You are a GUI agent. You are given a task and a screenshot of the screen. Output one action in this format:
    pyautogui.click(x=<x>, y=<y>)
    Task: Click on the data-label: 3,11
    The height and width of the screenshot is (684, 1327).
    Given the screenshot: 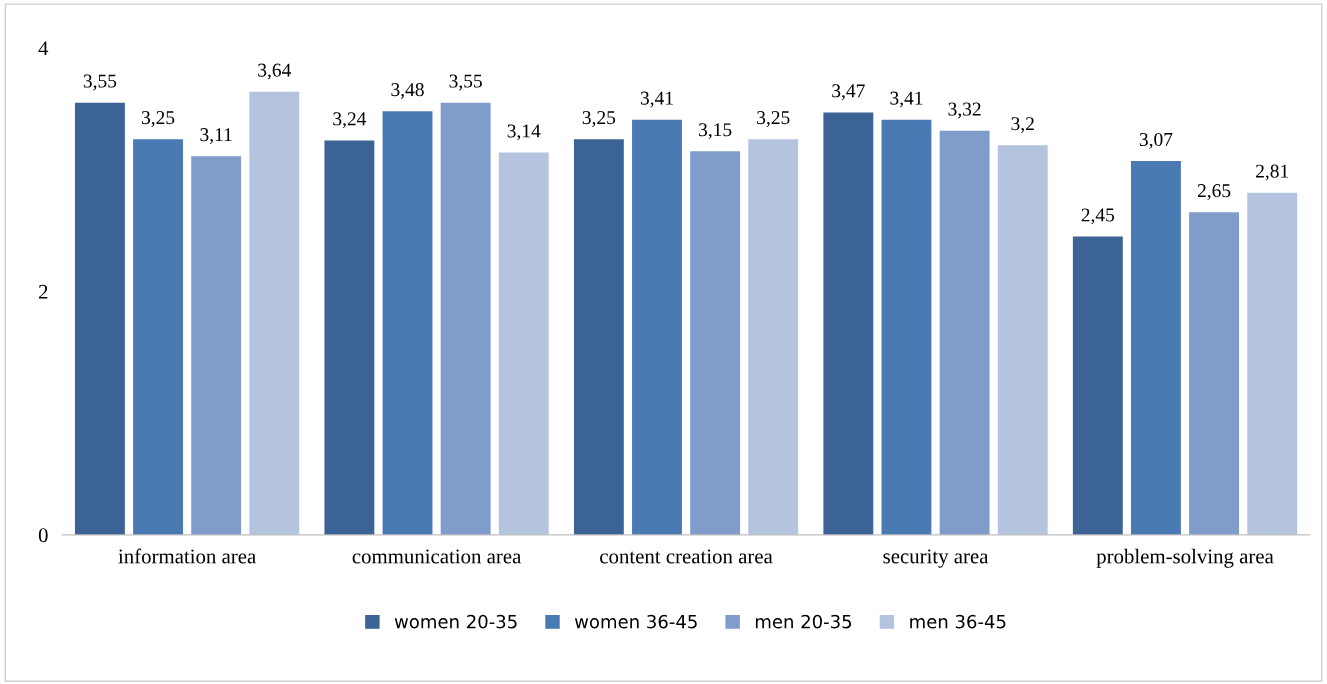 What is the action you would take?
    pyautogui.click(x=216, y=136)
    